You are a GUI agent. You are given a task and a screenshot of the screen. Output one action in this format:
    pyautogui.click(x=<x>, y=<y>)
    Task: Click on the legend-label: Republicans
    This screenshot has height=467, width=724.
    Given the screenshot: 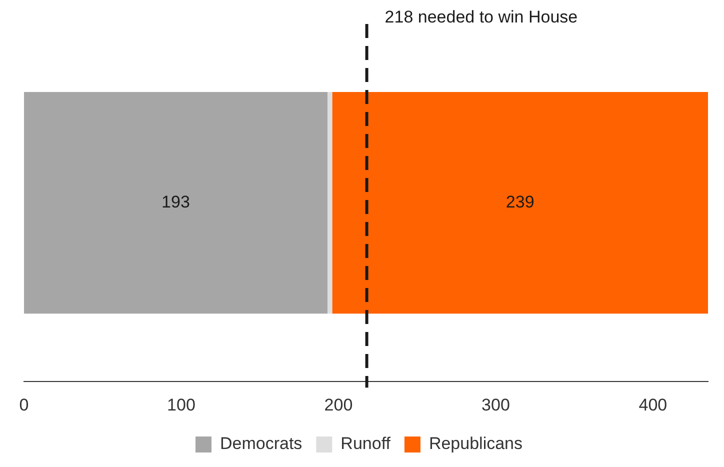 What is the action you would take?
    pyautogui.click(x=475, y=444)
    